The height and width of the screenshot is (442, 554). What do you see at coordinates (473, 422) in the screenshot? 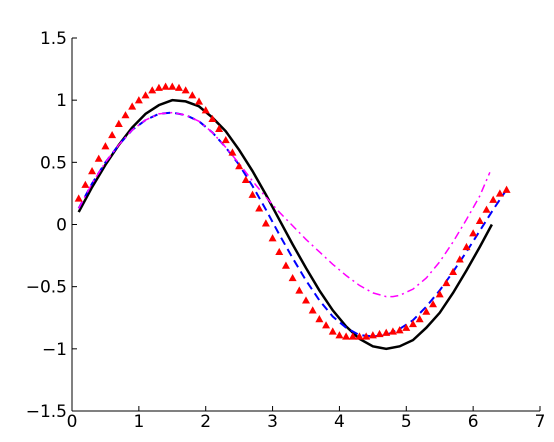
I see `x-tick-label: 6` at bounding box center [473, 422].